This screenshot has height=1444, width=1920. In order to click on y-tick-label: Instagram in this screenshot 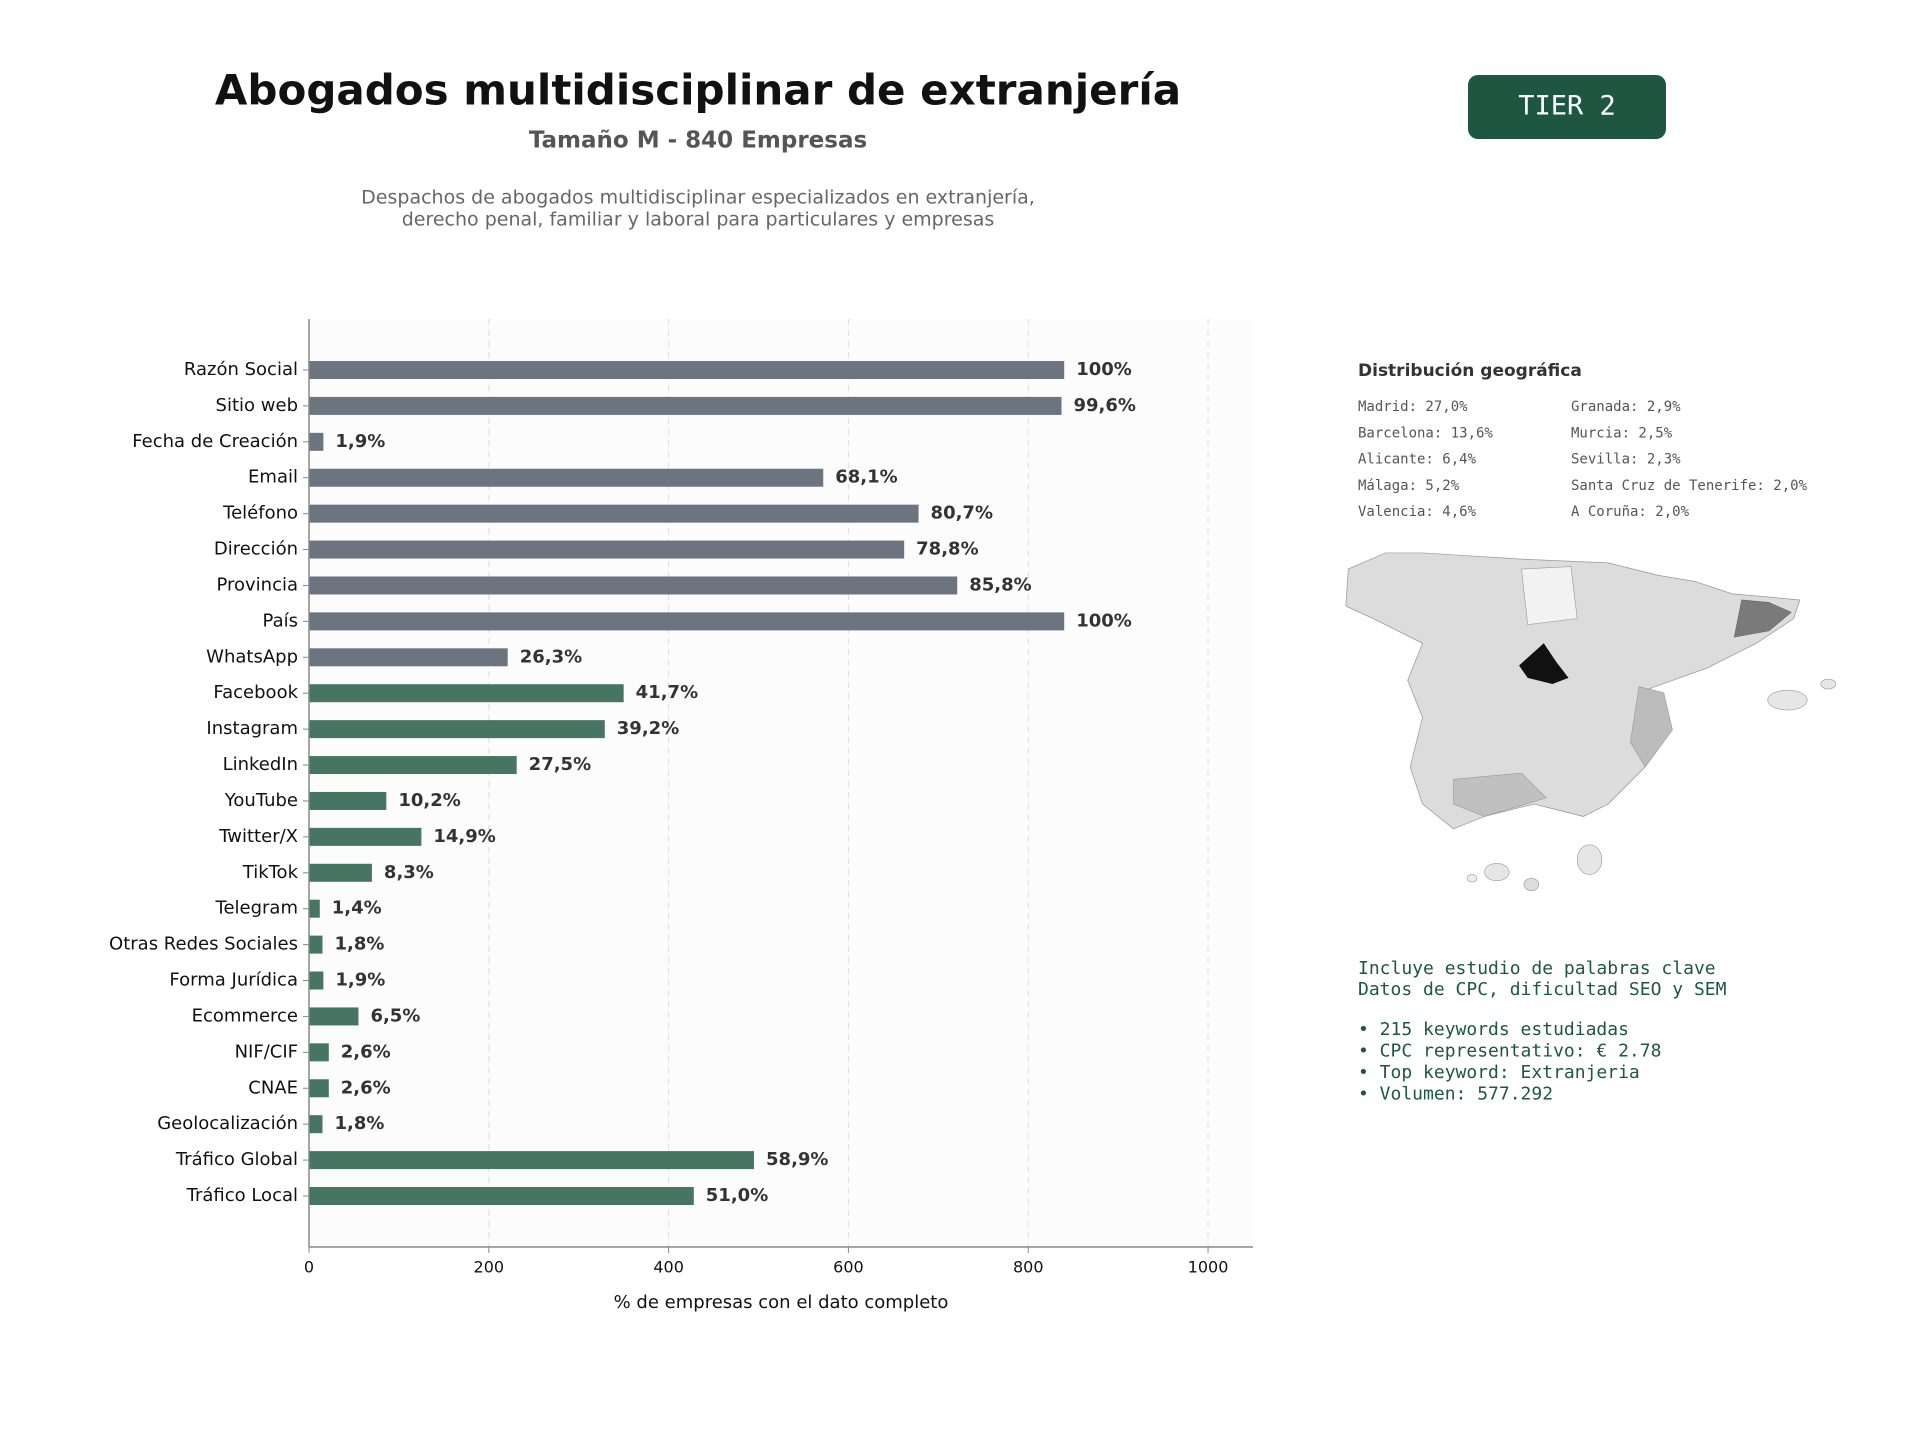, I will do `click(252, 728)`.